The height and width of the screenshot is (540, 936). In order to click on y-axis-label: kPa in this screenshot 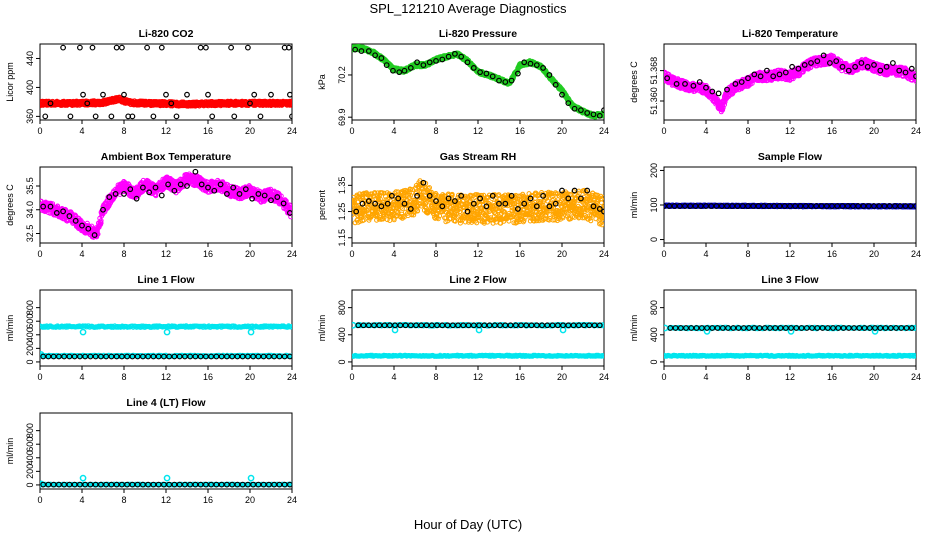, I will do `click(322, 82)`.